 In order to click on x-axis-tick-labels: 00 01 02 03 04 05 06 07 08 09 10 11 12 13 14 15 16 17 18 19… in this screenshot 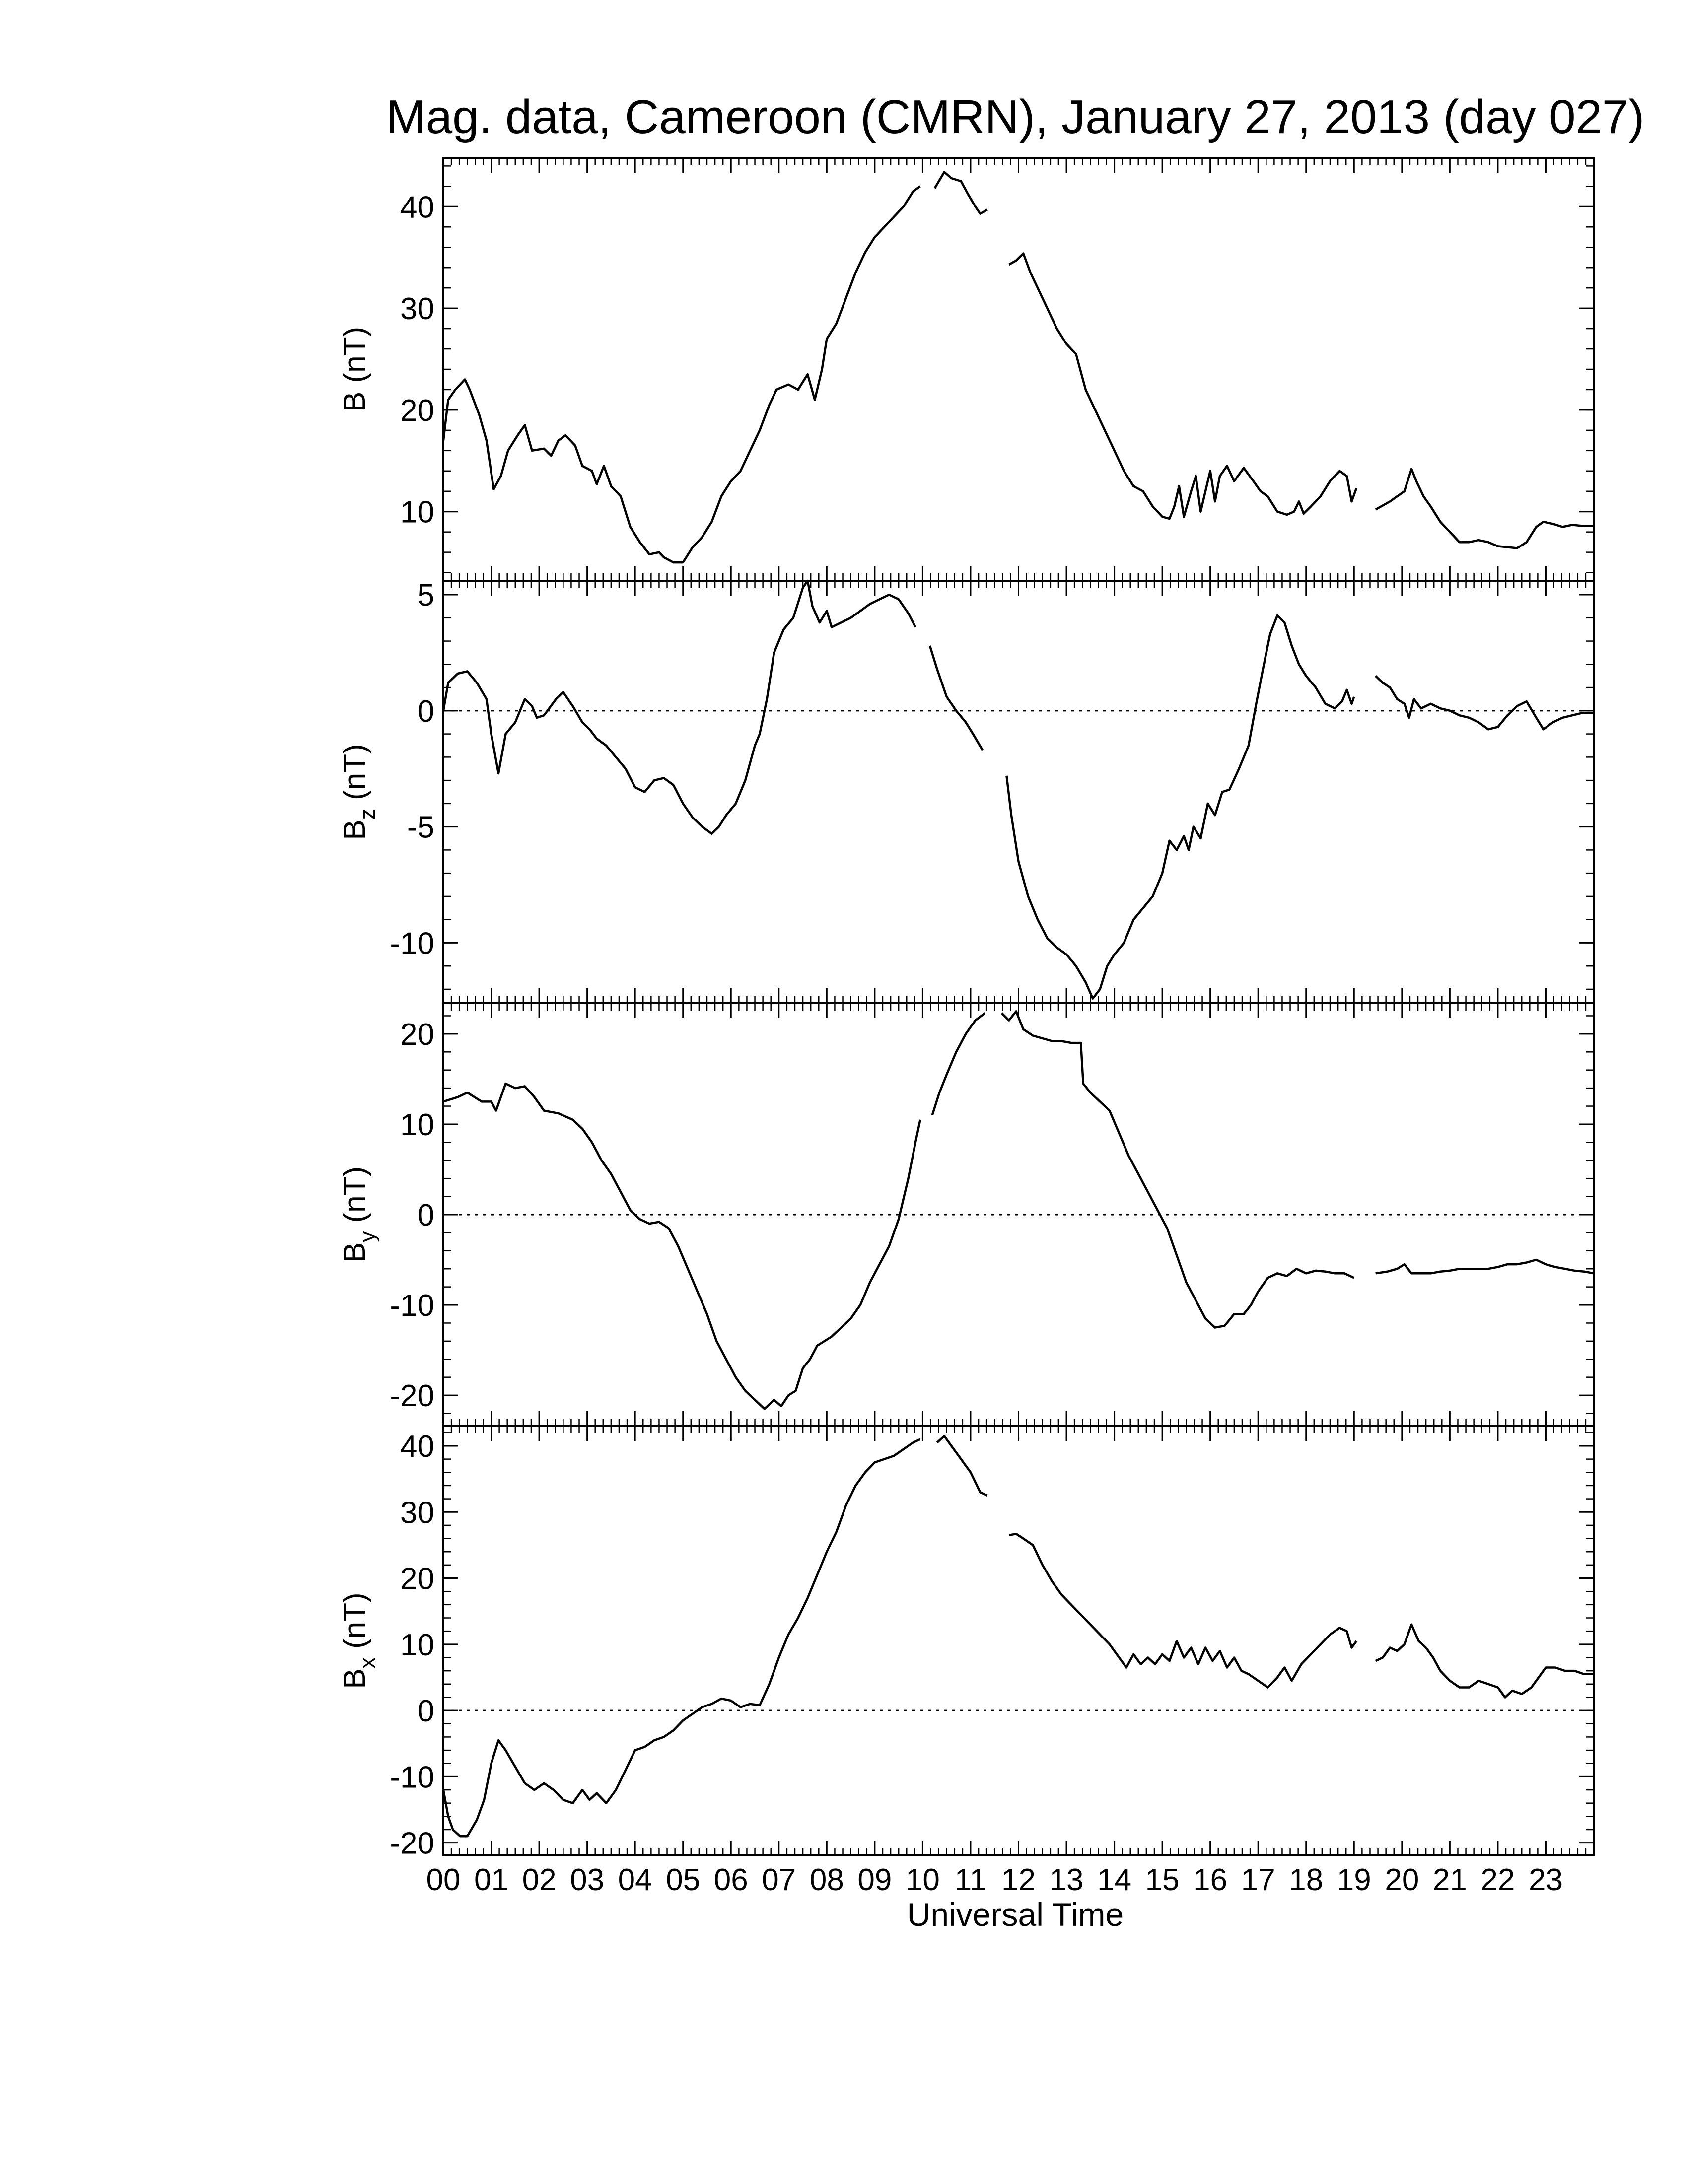, I will do `click(994, 1880)`.